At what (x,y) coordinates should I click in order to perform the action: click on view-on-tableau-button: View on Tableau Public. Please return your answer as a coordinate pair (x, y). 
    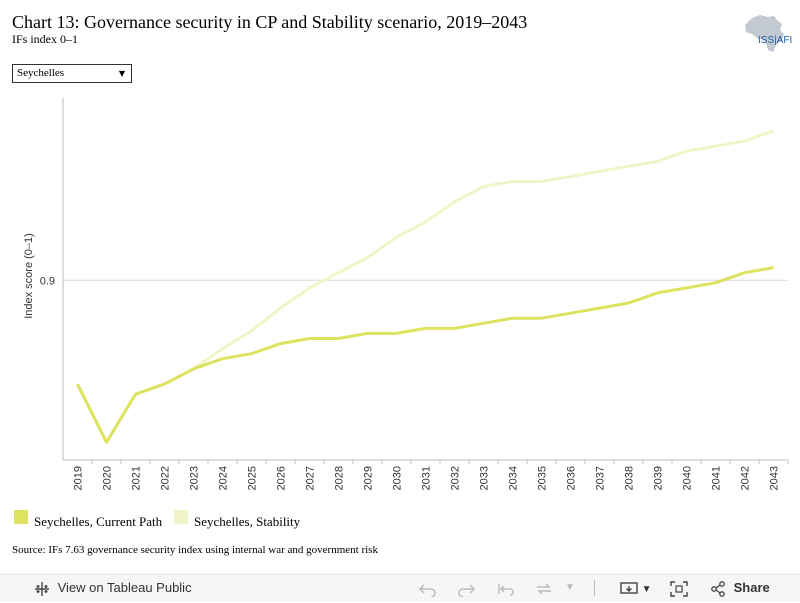
    Looking at the image, I should click on (113, 588).